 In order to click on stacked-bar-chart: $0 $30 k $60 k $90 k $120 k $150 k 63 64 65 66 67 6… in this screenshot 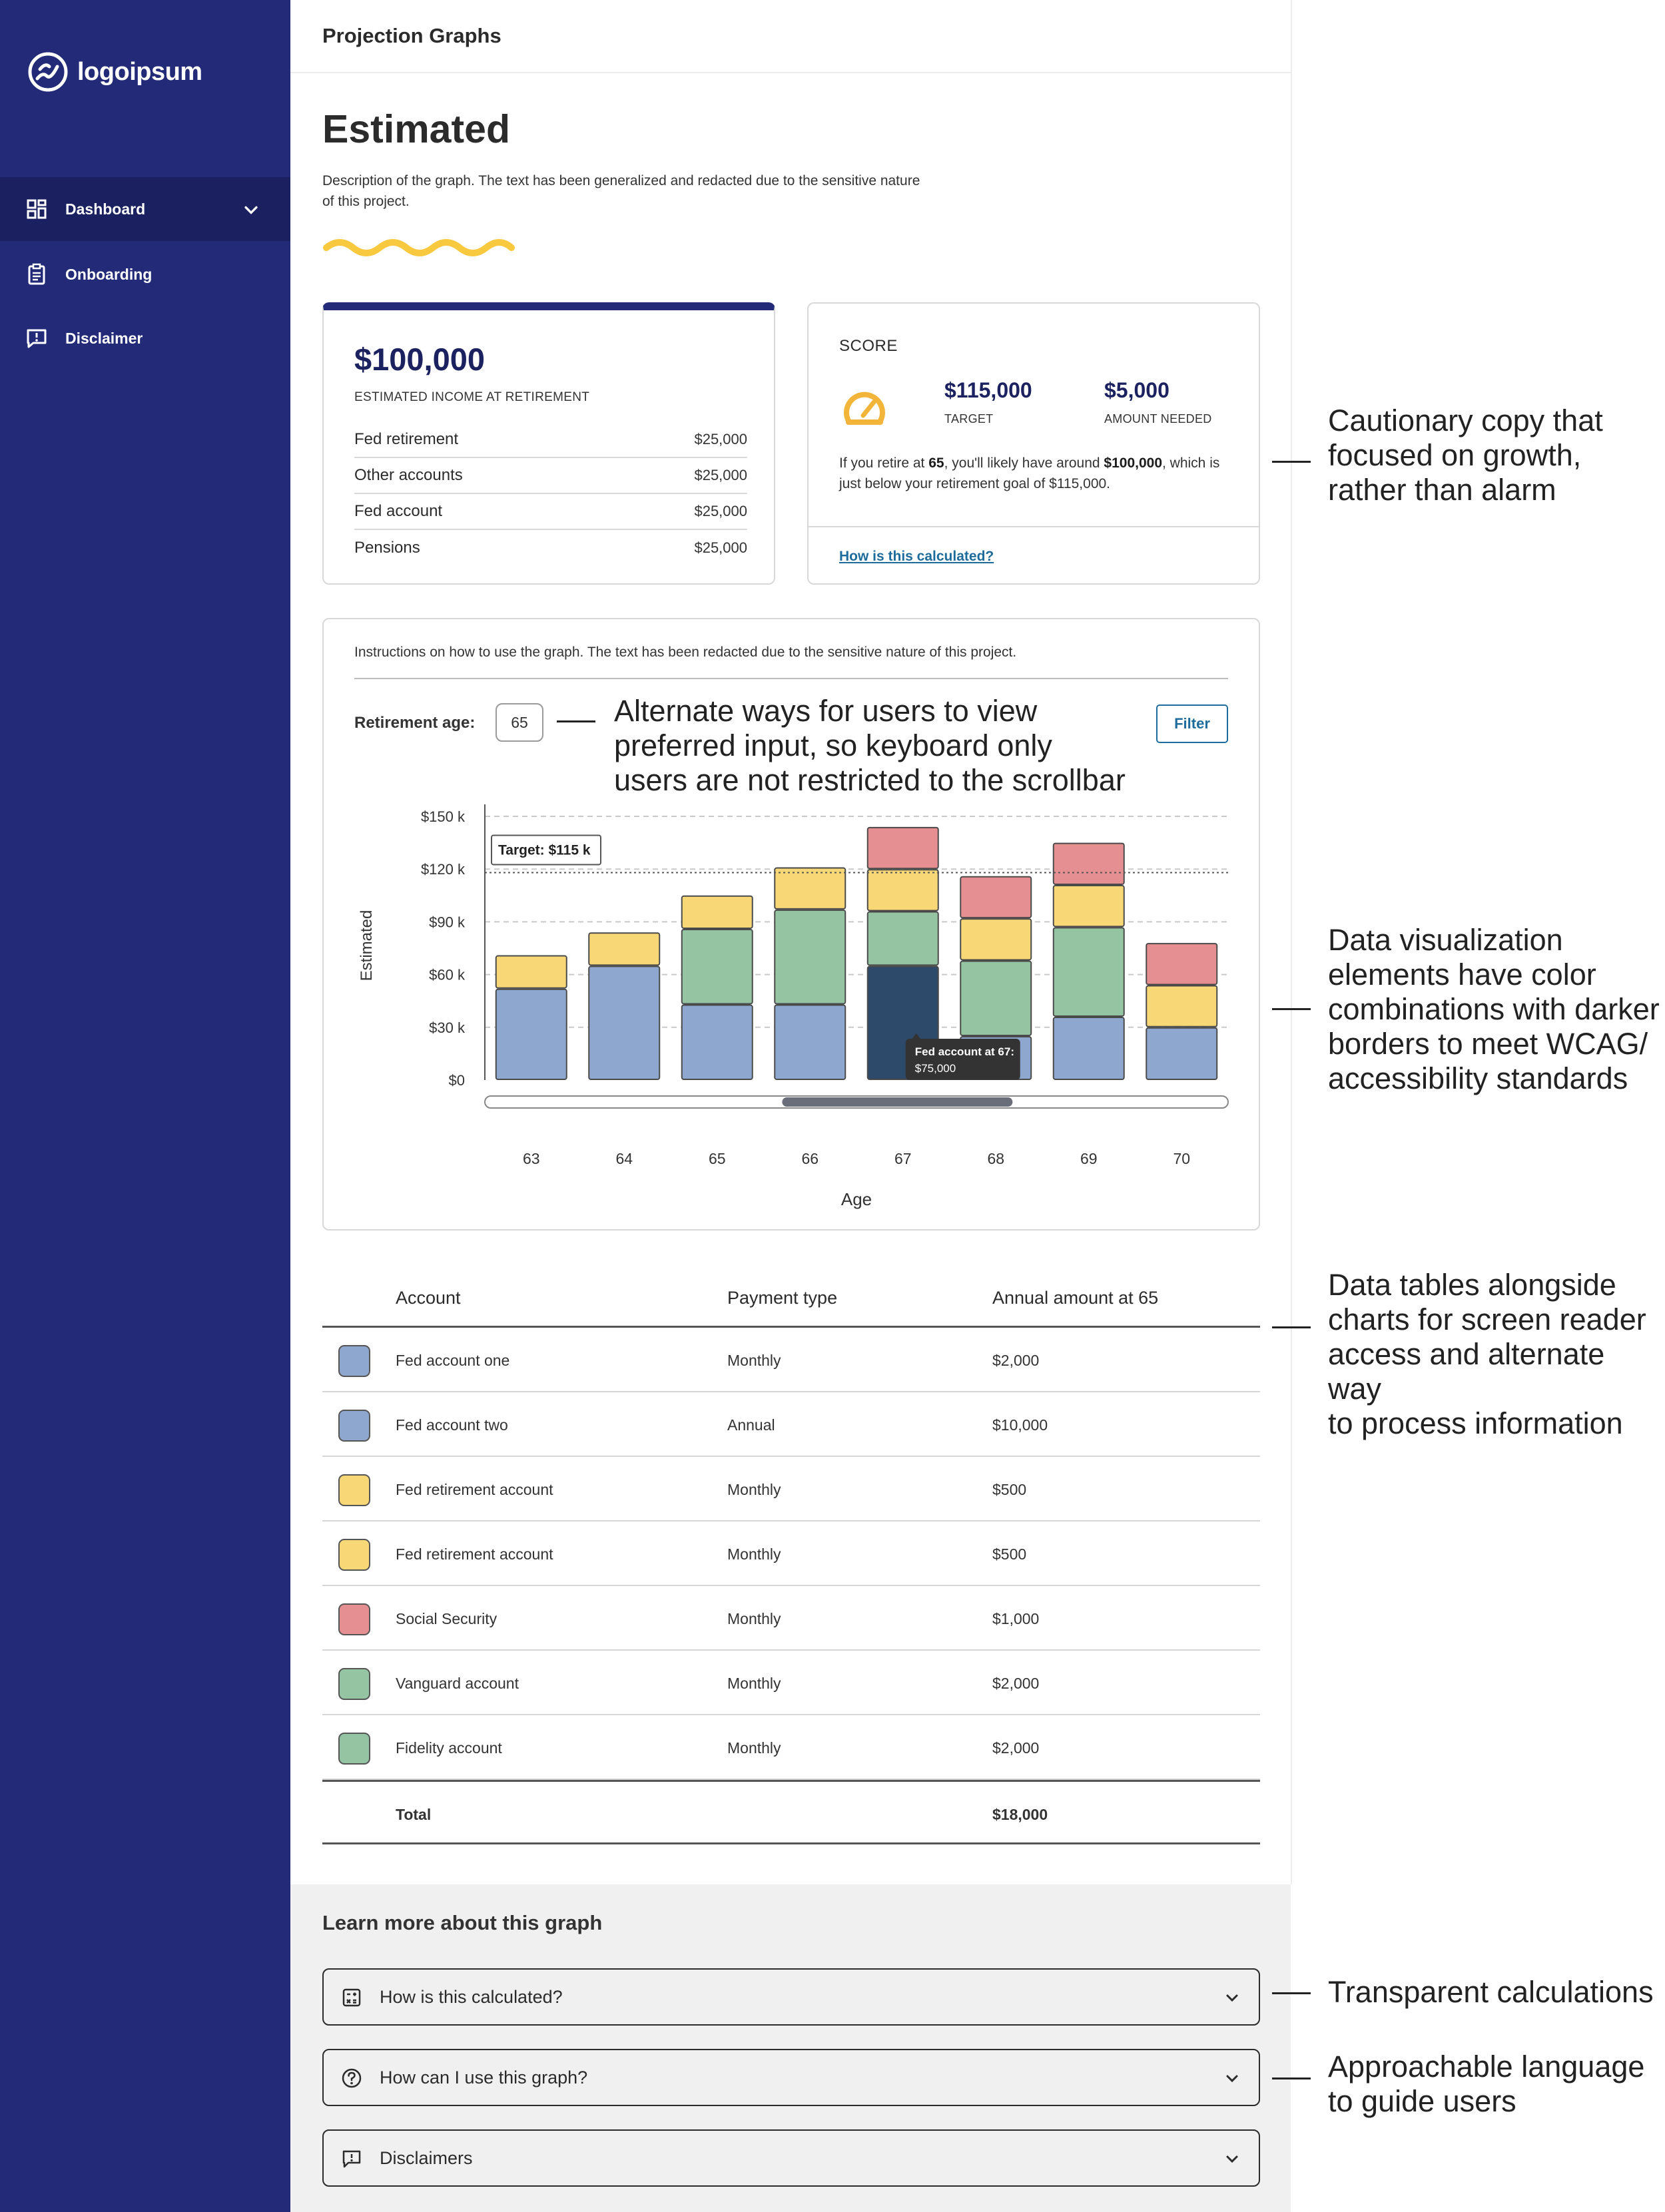, I will do `click(793, 1007)`.